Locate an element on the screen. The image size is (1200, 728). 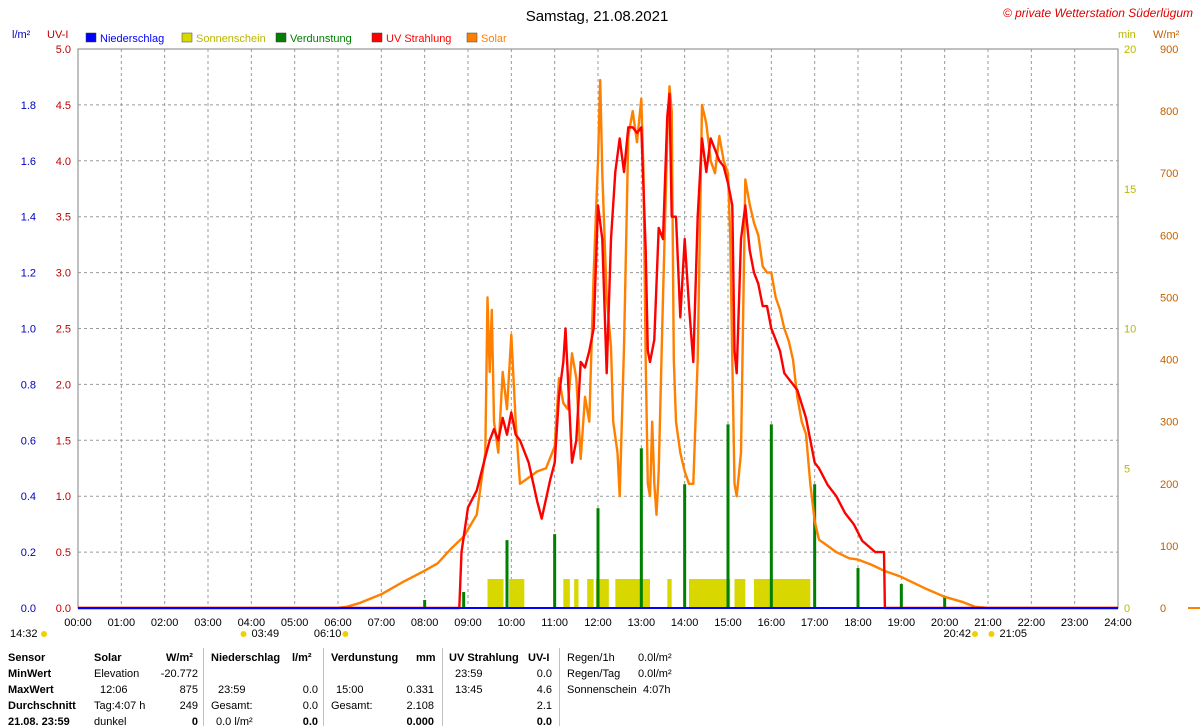
stats-evap-label: 15:00 is located at coordinates (350, 690).